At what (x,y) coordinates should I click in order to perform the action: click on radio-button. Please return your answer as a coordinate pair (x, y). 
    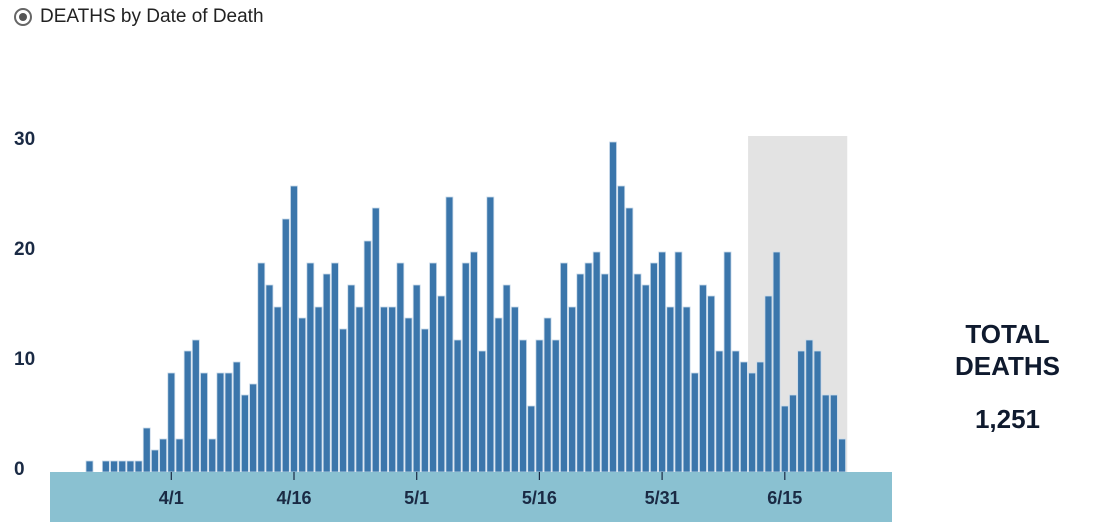
    Looking at the image, I should click on (23, 17).